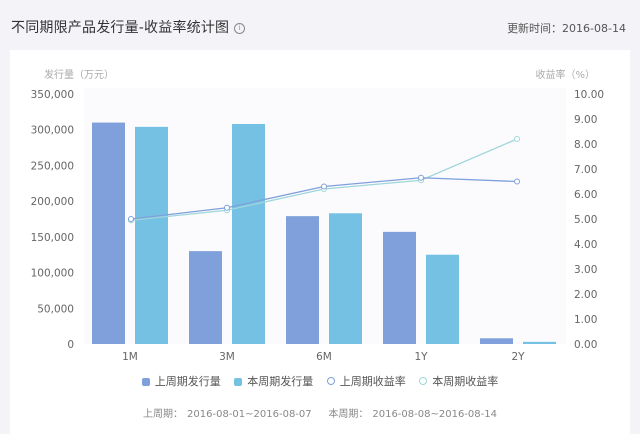 The image size is (640, 434). I want to click on y-tick-right: 8.00, so click(585, 145).